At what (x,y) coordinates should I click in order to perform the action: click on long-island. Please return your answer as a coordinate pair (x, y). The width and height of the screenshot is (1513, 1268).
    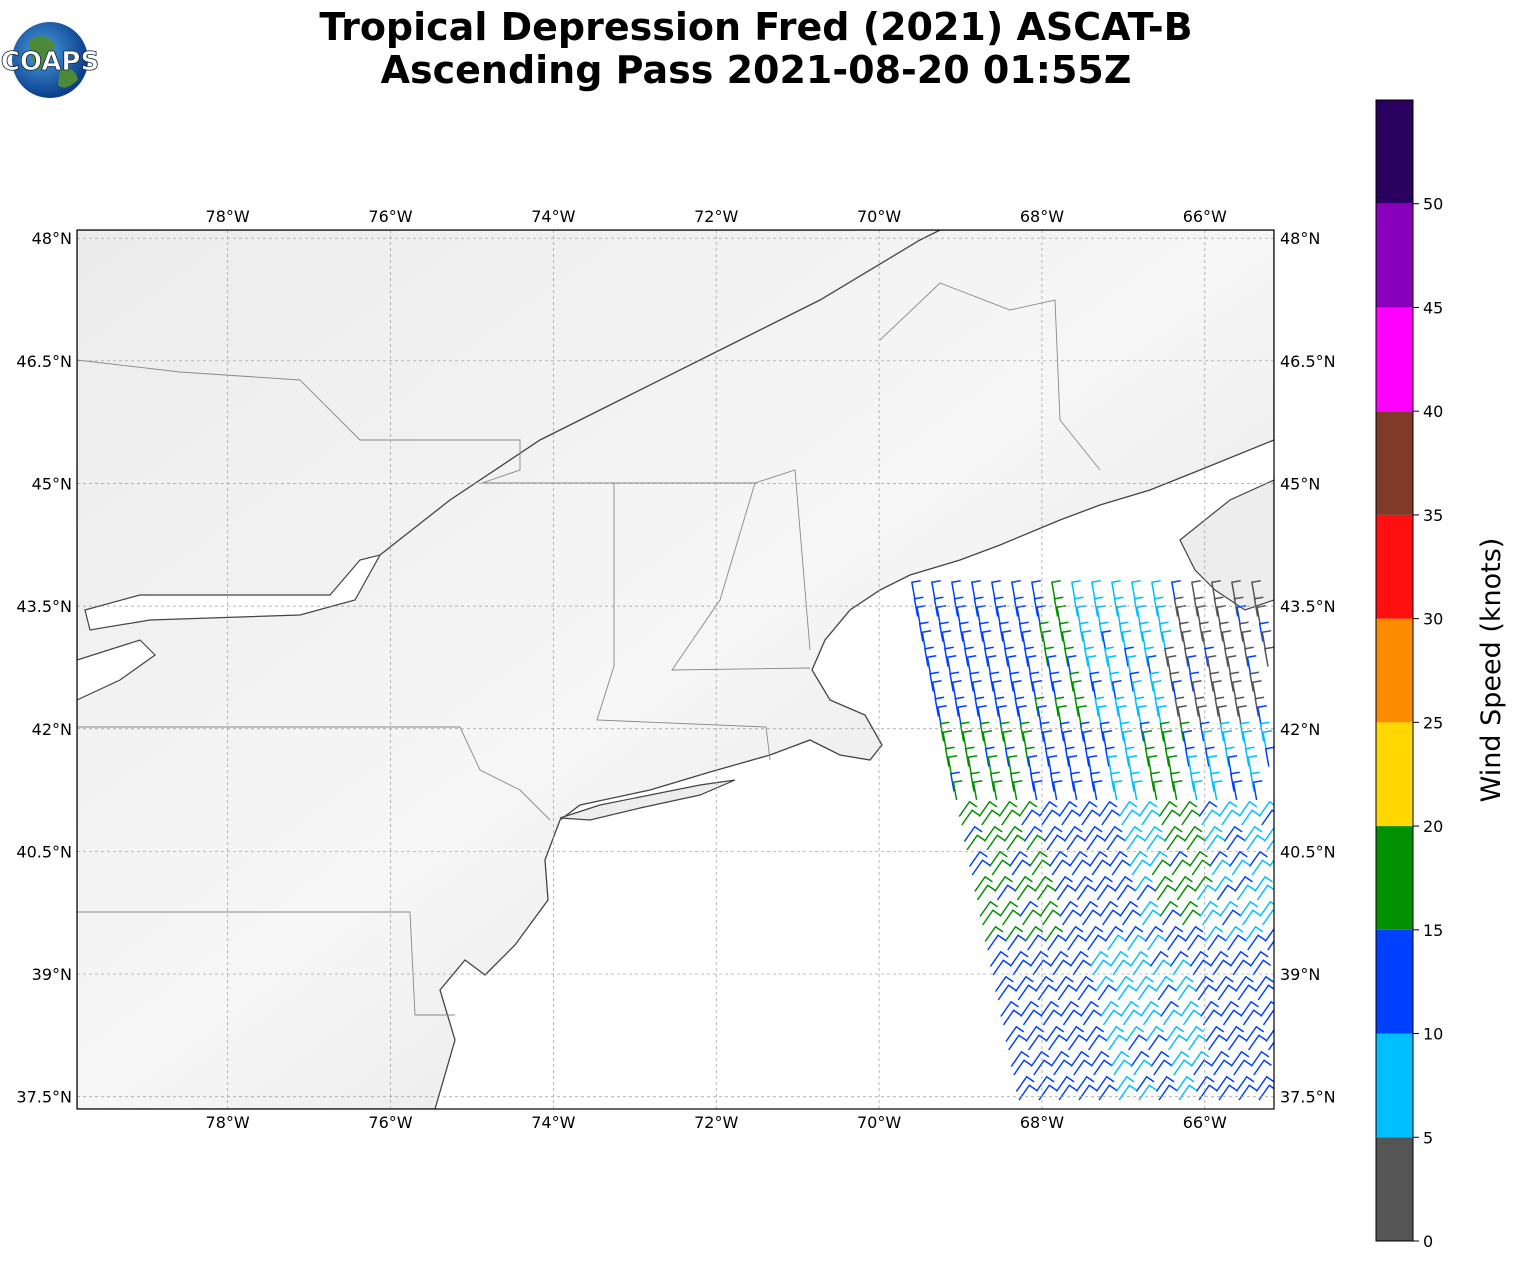
    Looking at the image, I should click on (647, 800).